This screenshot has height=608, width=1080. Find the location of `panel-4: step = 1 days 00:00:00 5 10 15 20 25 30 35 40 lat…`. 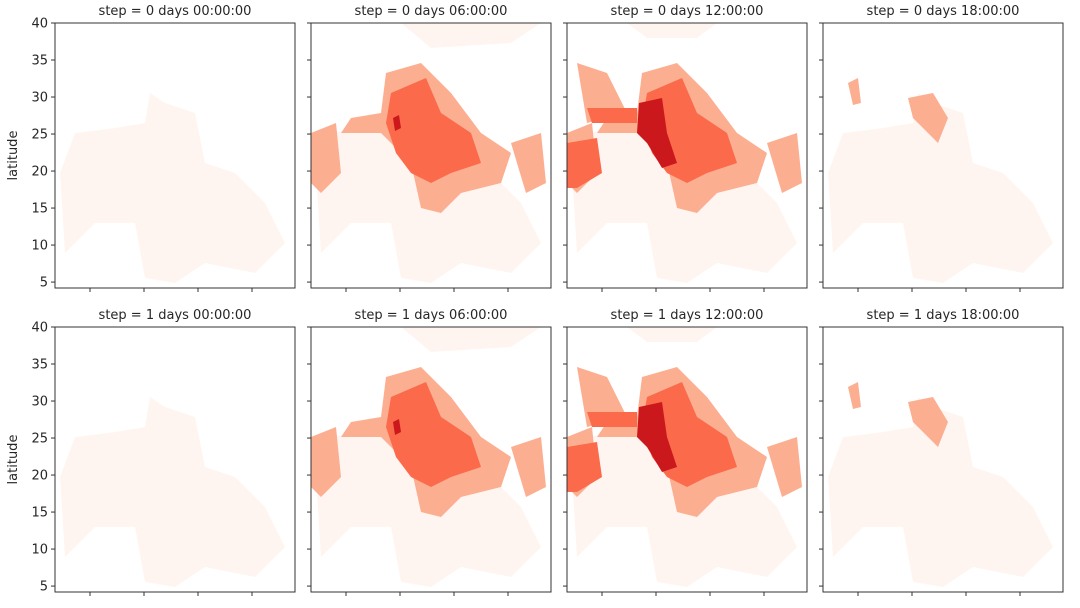

panel-4: step = 1 days 00:00:00 5 10 15 20 25 30 35 40 lat… is located at coordinates (151, 452).